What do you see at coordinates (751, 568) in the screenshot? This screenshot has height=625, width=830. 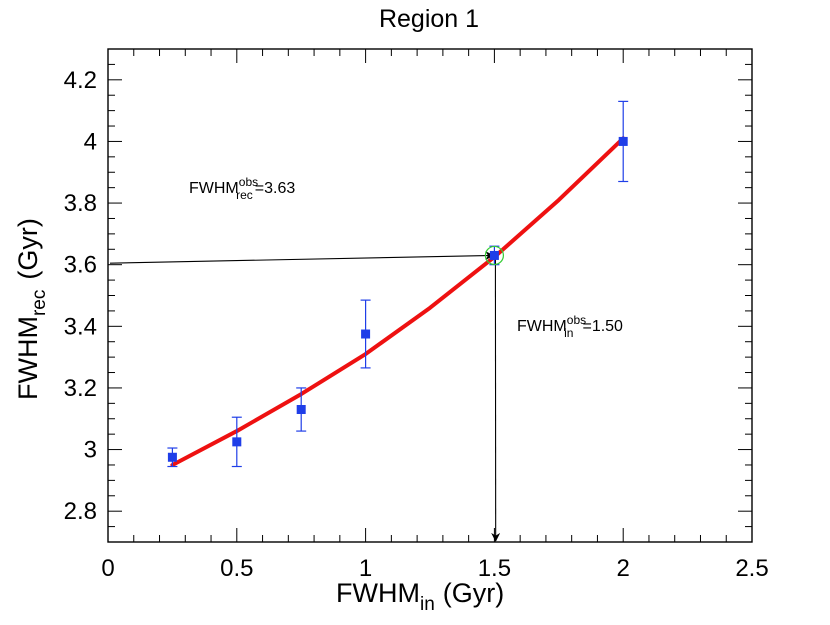 I see `x-tick-label: 2.5` at bounding box center [751, 568].